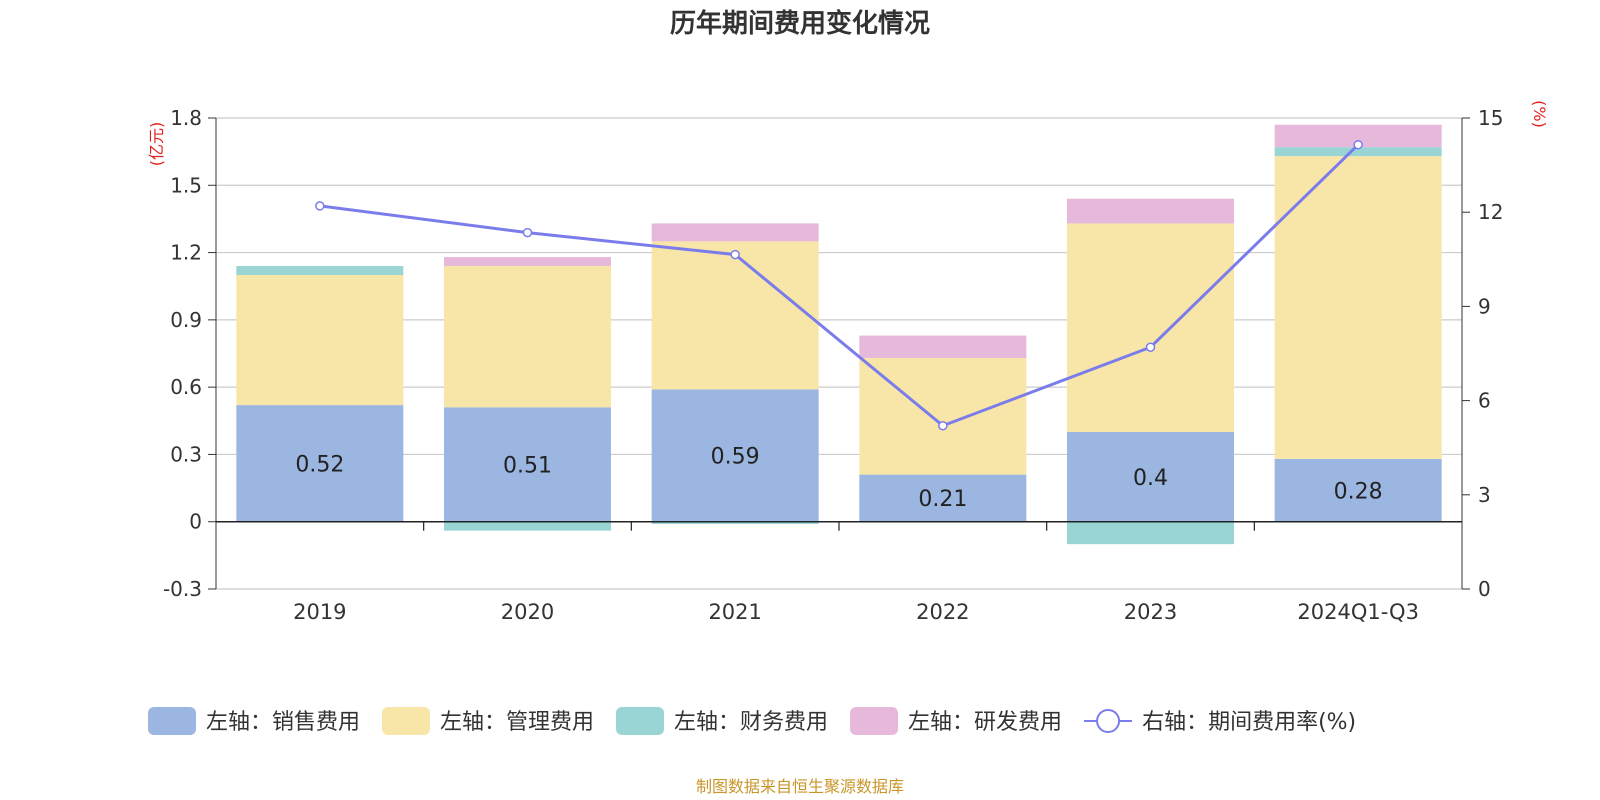  What do you see at coordinates (182, 589) in the screenshot?
I see `left-tick-label: -0.3` at bounding box center [182, 589].